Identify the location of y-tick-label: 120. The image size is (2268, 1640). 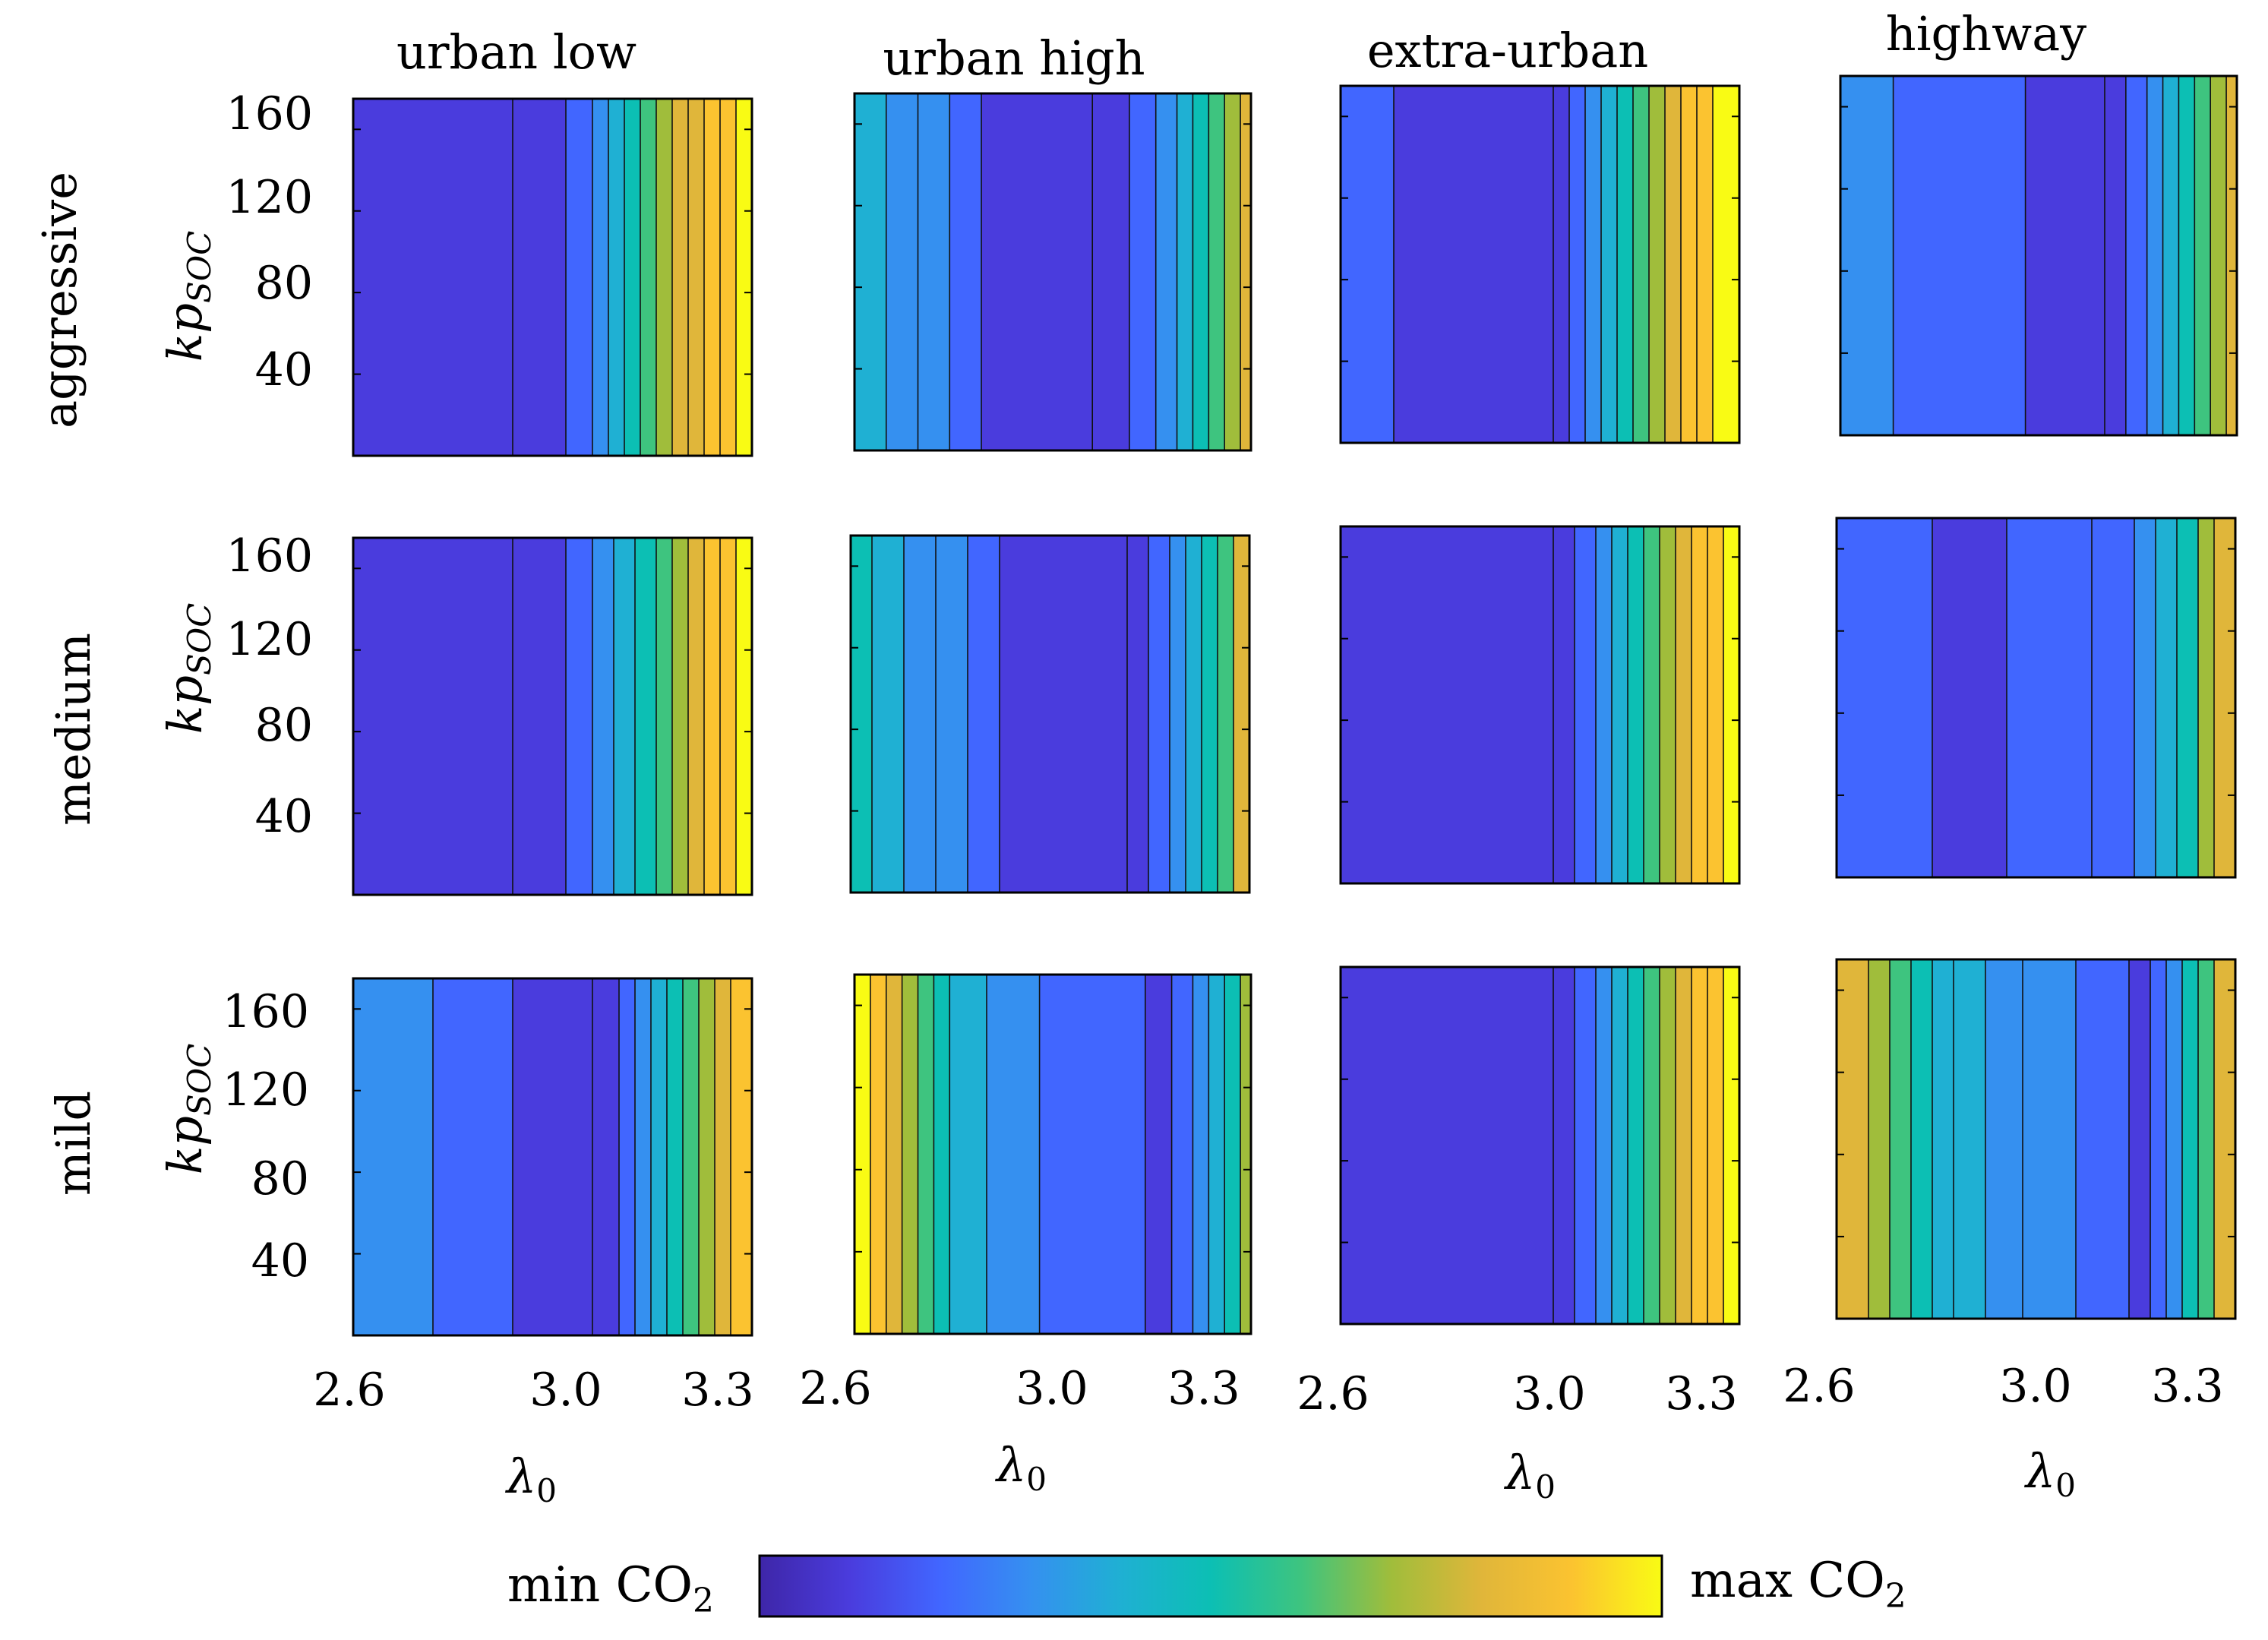
(265, 1090).